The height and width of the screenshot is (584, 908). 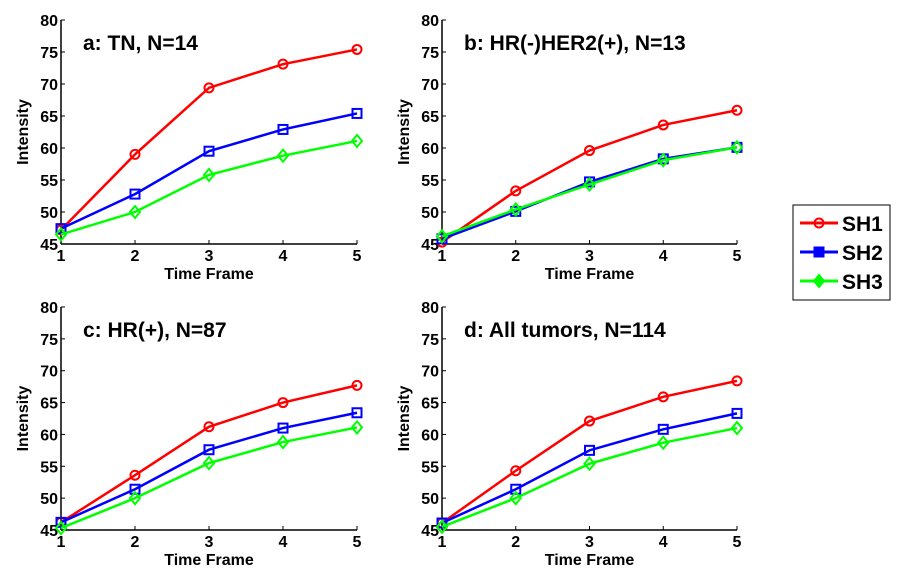 I want to click on legend-label: SH3, so click(x=862, y=282).